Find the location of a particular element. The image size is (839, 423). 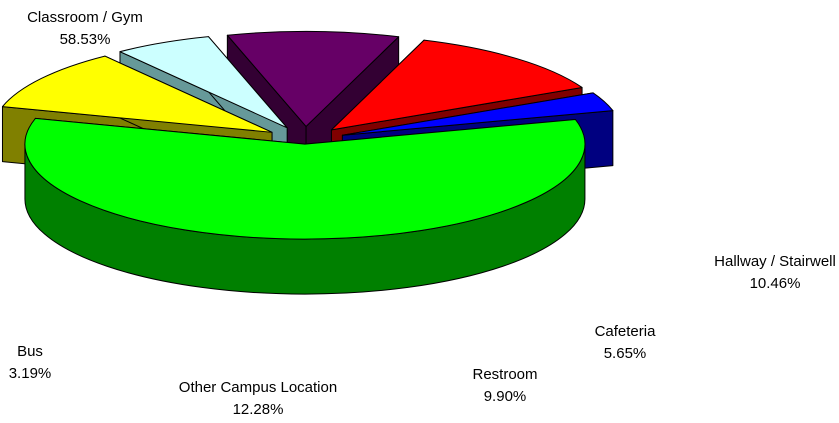

slice-value-label: 12.28% is located at coordinates (258, 409).